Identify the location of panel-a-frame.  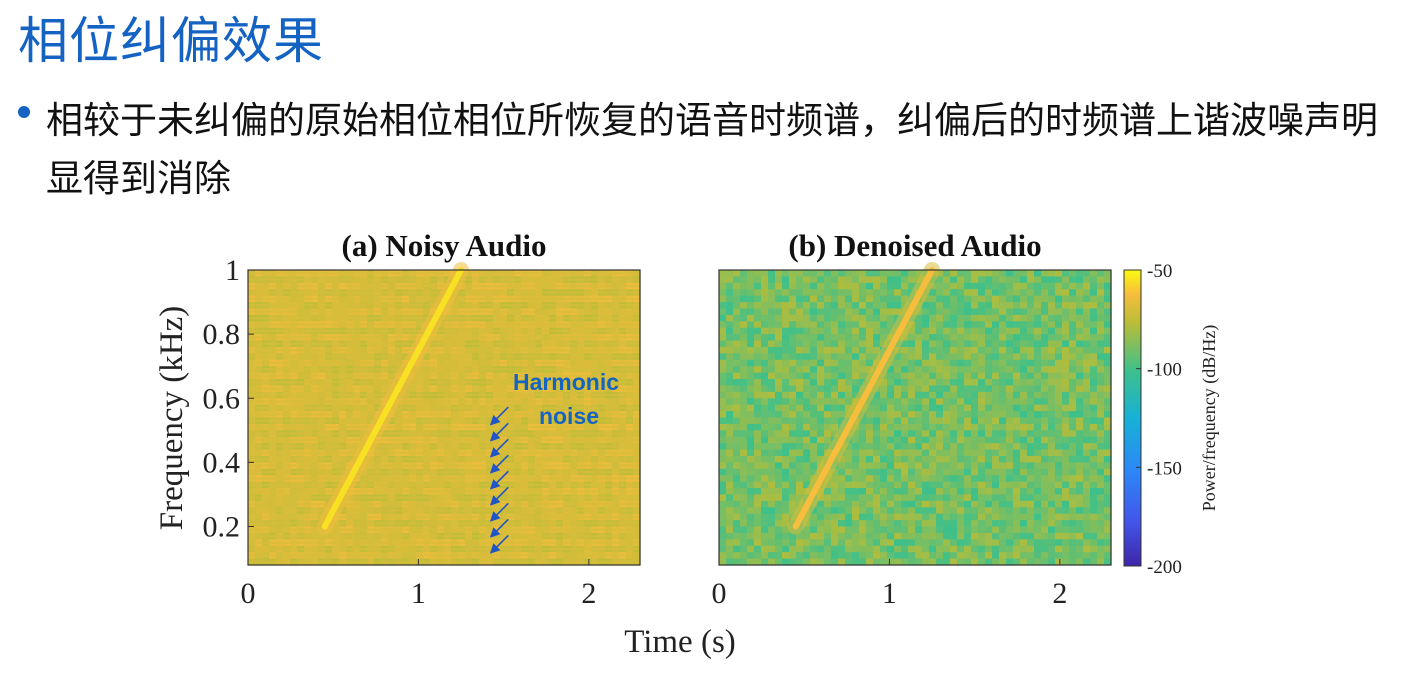
(444, 417).